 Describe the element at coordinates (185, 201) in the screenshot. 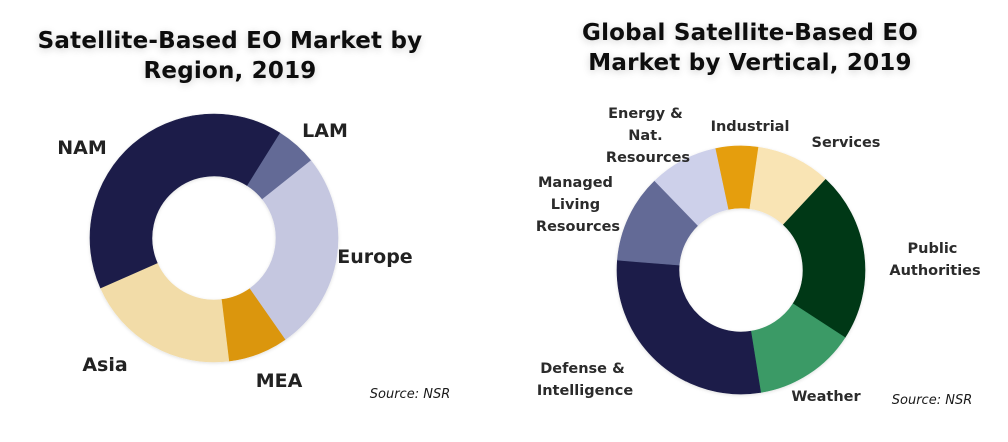

I see `donut-slice-nam` at that location.